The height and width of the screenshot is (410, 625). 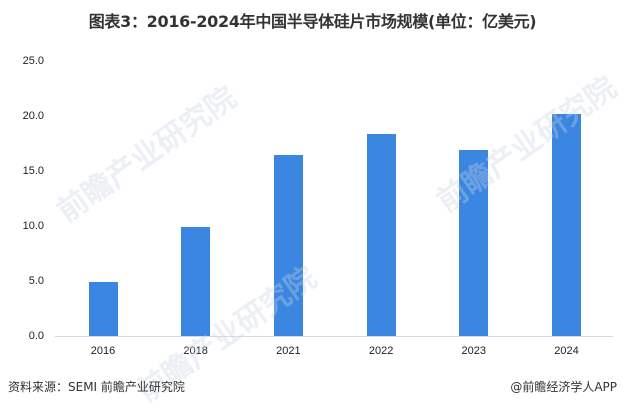 I want to click on x-tick-label: 2023, so click(x=474, y=351).